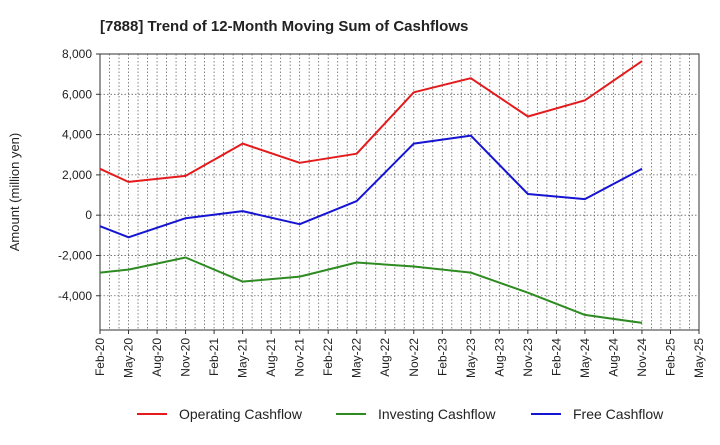 This screenshot has width=720, height=445. Describe the element at coordinates (75, 255) in the screenshot. I see `y-tick-label: -2,000` at that location.